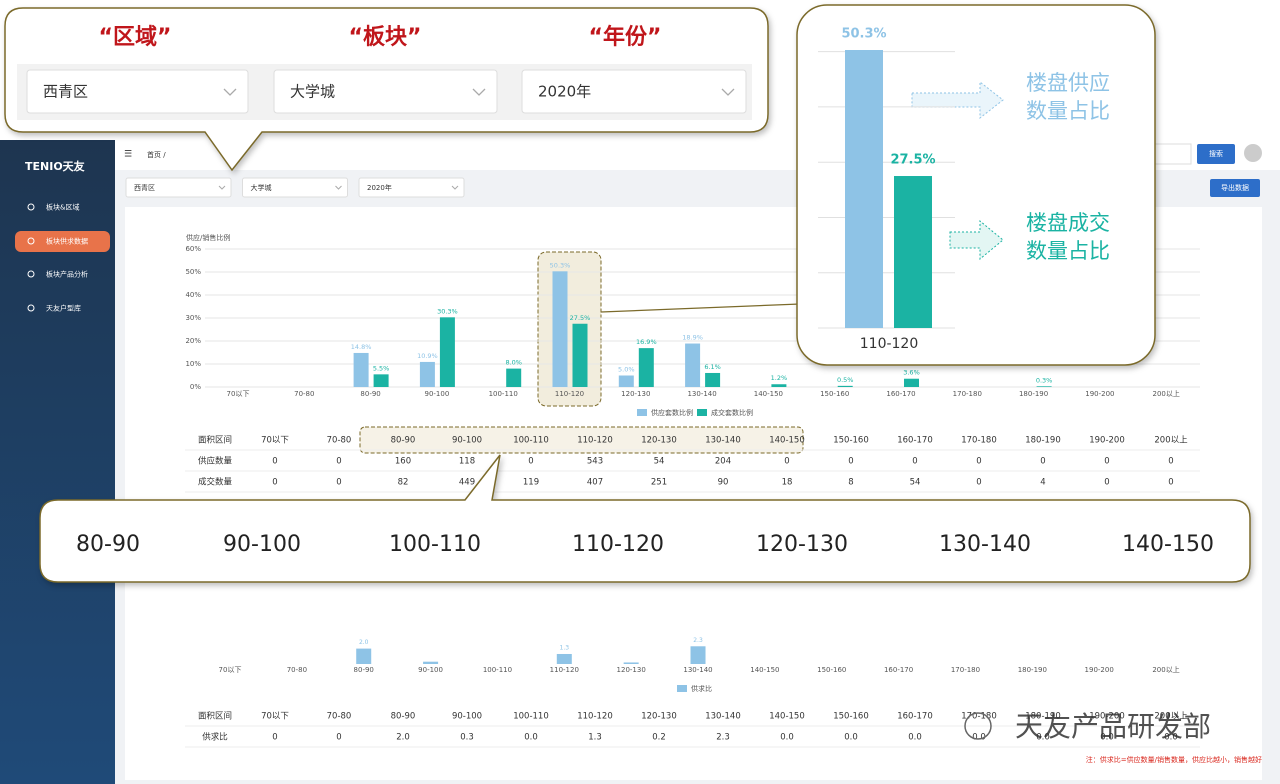  Describe the element at coordinates (435, 544) in the screenshot. I see `range-label: 100-110` at that location.